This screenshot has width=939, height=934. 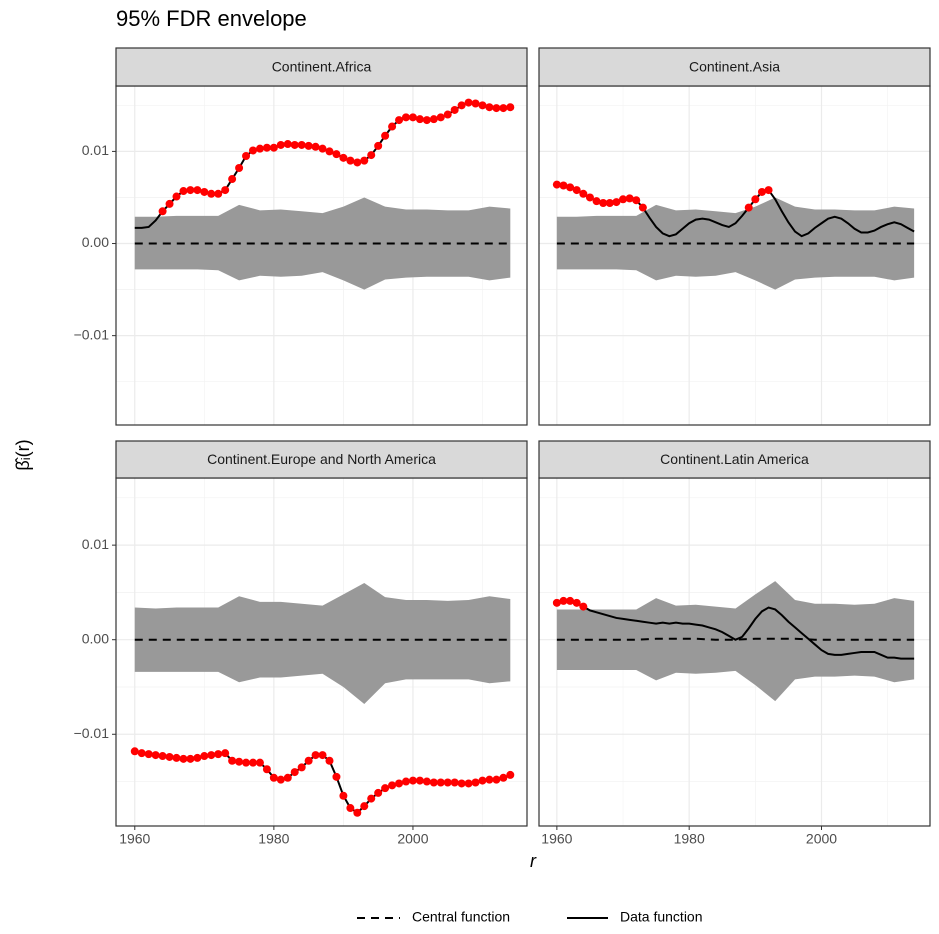 What do you see at coordinates (95, 150) in the screenshot?
I see `y-tick-label: 0.01` at bounding box center [95, 150].